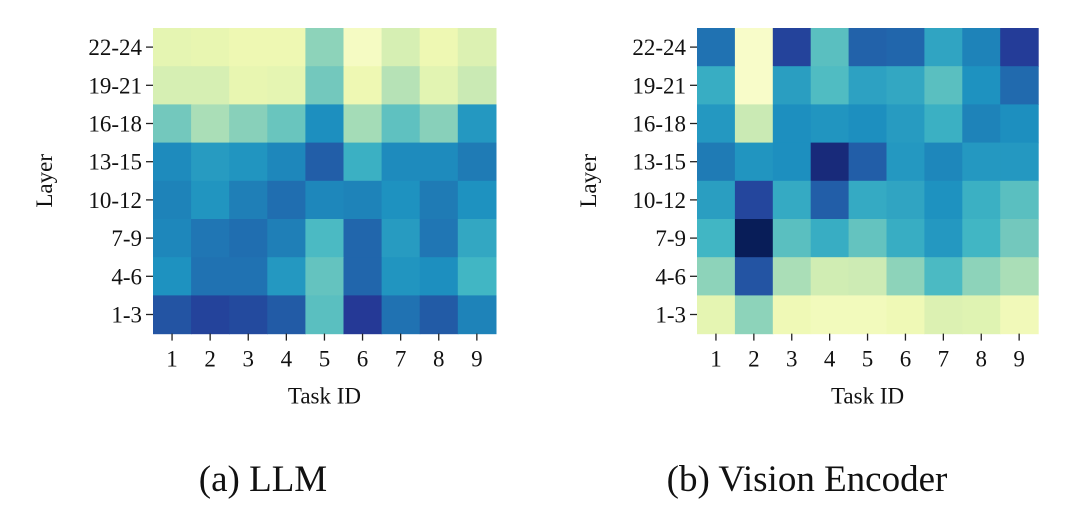 This screenshot has height=509, width=1077. What do you see at coordinates (670, 315) in the screenshot?
I see `y-tick-label: 1-3` at bounding box center [670, 315].